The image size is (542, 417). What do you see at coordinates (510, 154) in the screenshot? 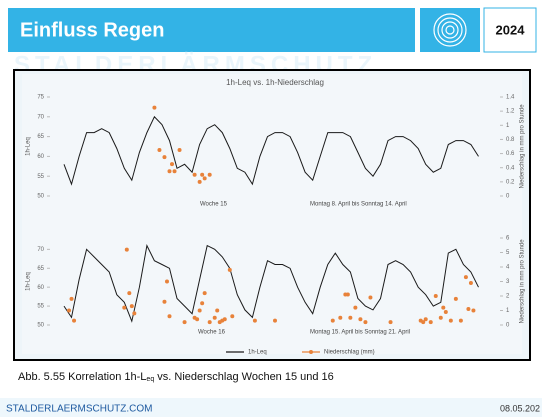
I see `y2-tick-label: 0.6` at bounding box center [510, 154].